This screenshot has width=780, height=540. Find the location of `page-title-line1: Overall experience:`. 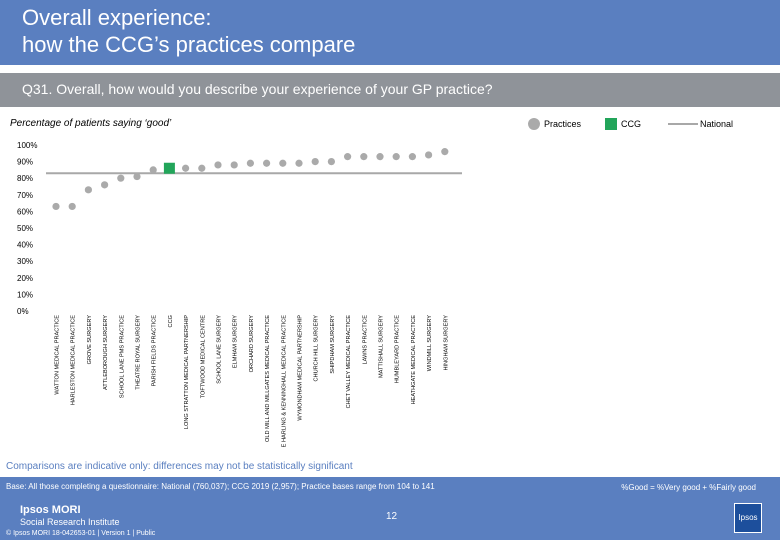

page-title-line1: Overall experience: is located at coordinates (117, 17).